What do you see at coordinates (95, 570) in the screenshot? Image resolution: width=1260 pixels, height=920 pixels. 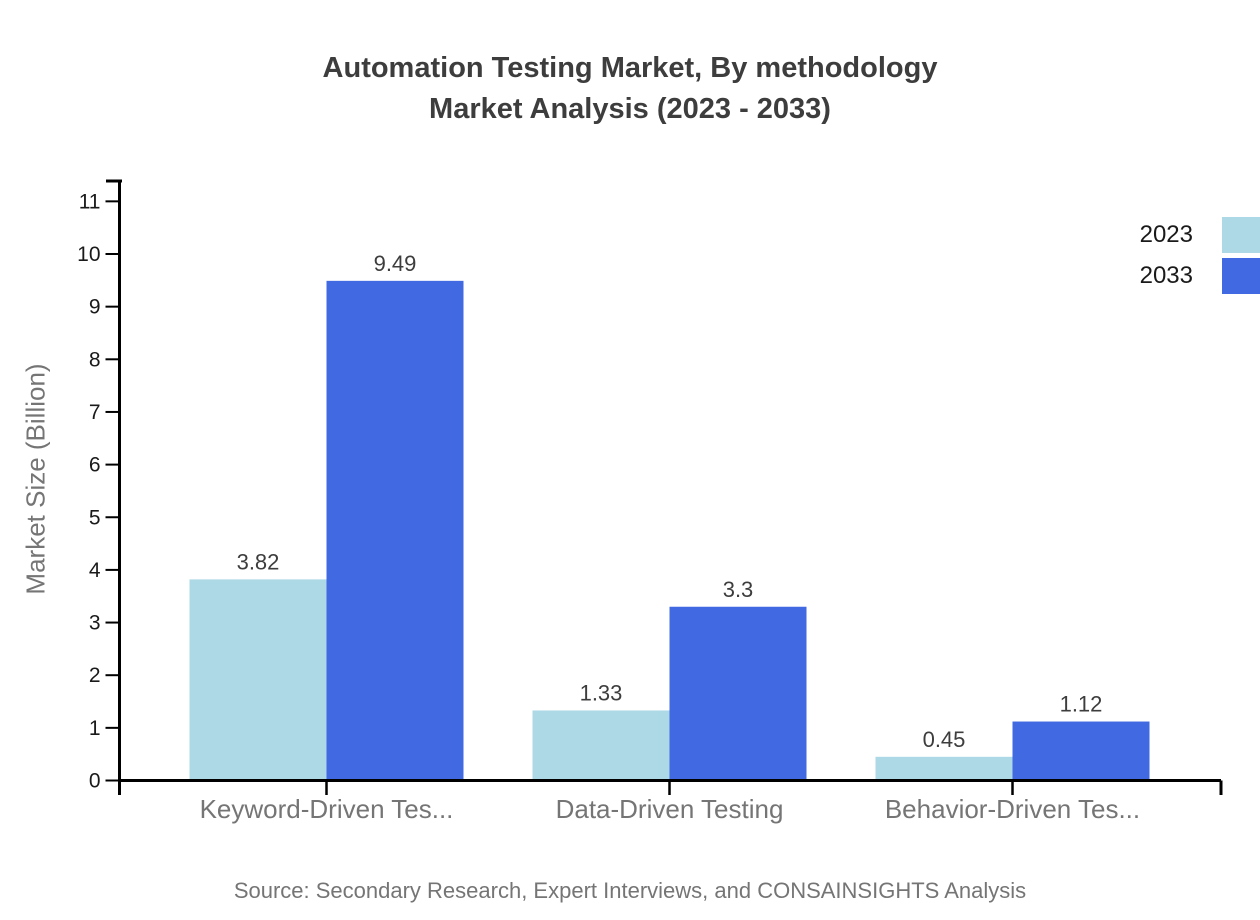 I see `y-axis-tick-label: 4` at bounding box center [95, 570].